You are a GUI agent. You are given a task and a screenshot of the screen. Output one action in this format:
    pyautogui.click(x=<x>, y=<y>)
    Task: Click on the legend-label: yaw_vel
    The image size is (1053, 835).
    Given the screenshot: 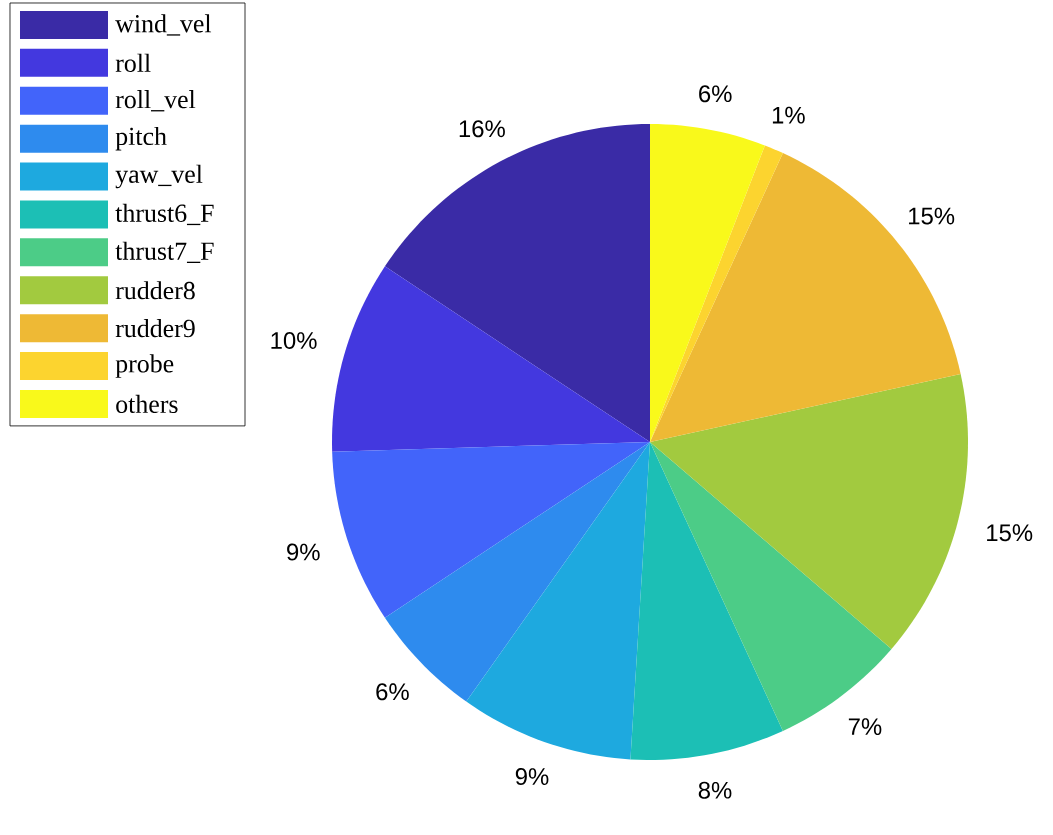 What is the action you would take?
    pyautogui.click(x=159, y=176)
    